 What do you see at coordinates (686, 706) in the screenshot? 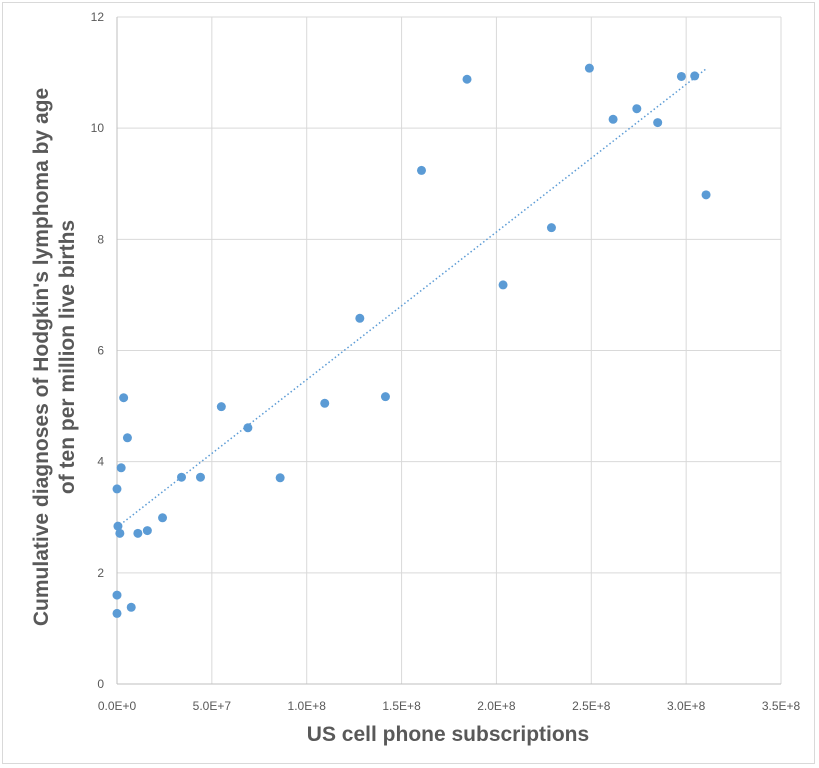
I see `x-tick-label: 3.0E+8` at bounding box center [686, 706].